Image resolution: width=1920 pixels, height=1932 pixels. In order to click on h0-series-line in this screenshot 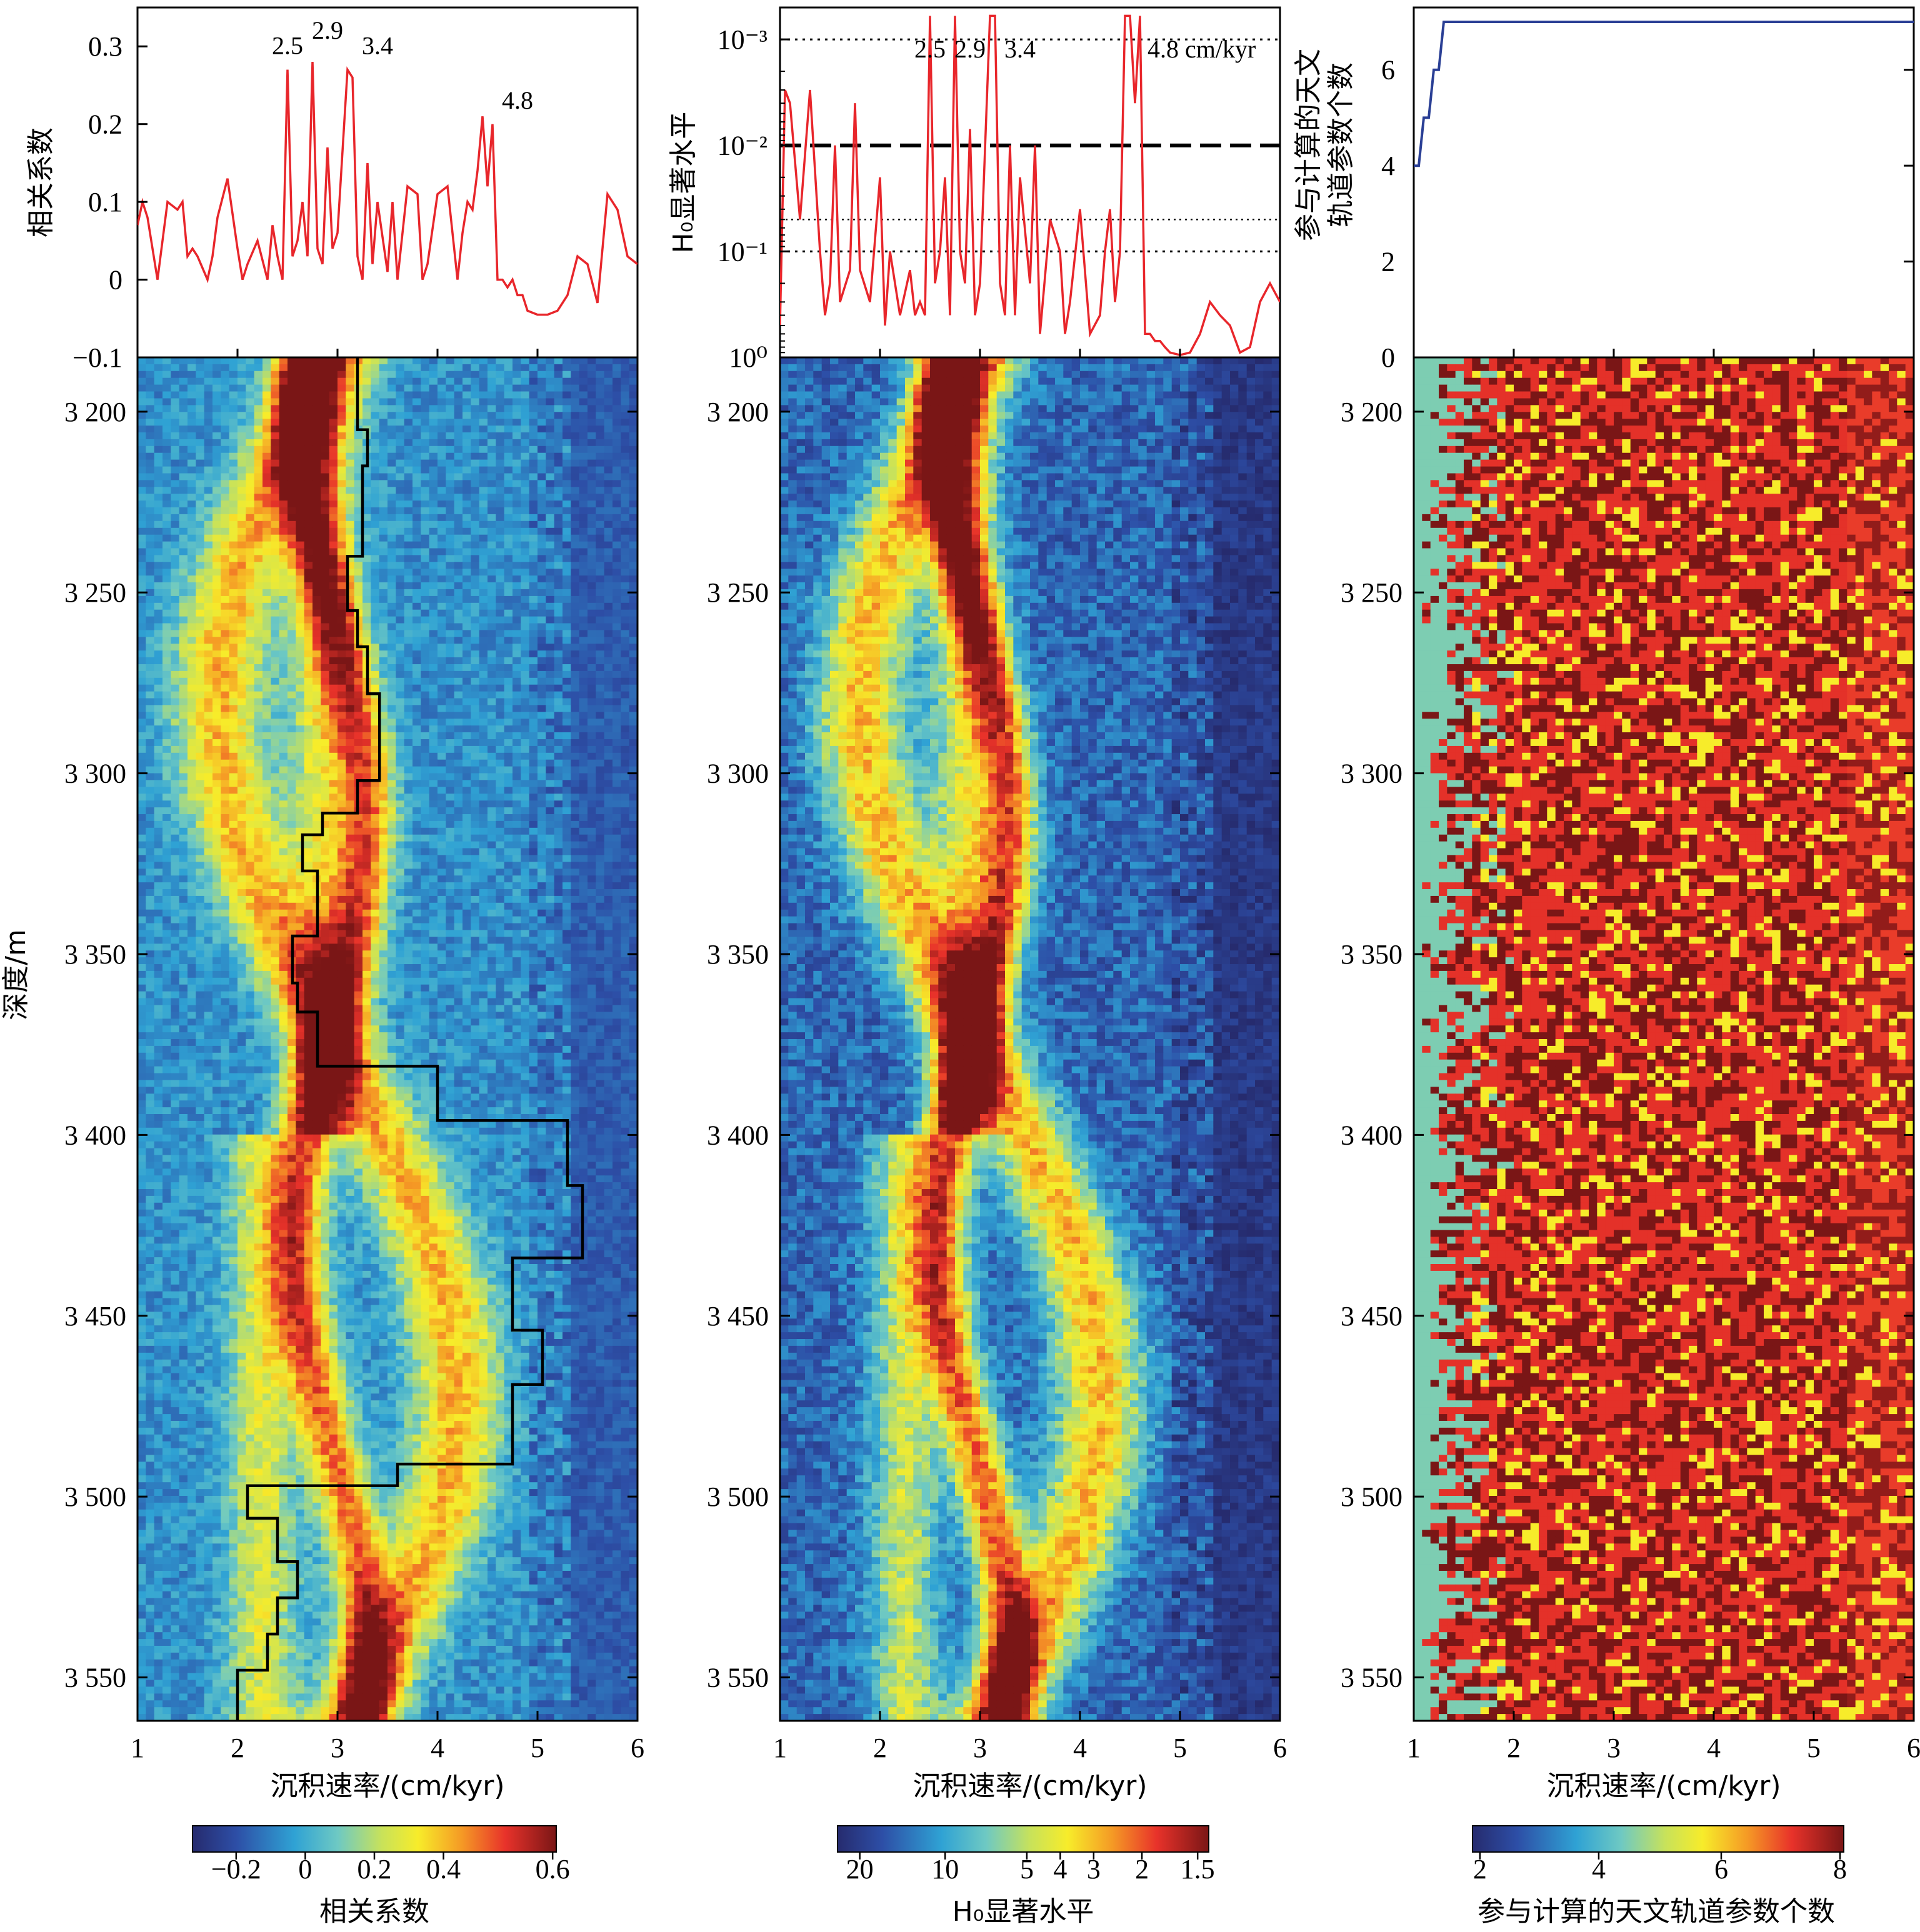, I will do `click(1030, 186)`.